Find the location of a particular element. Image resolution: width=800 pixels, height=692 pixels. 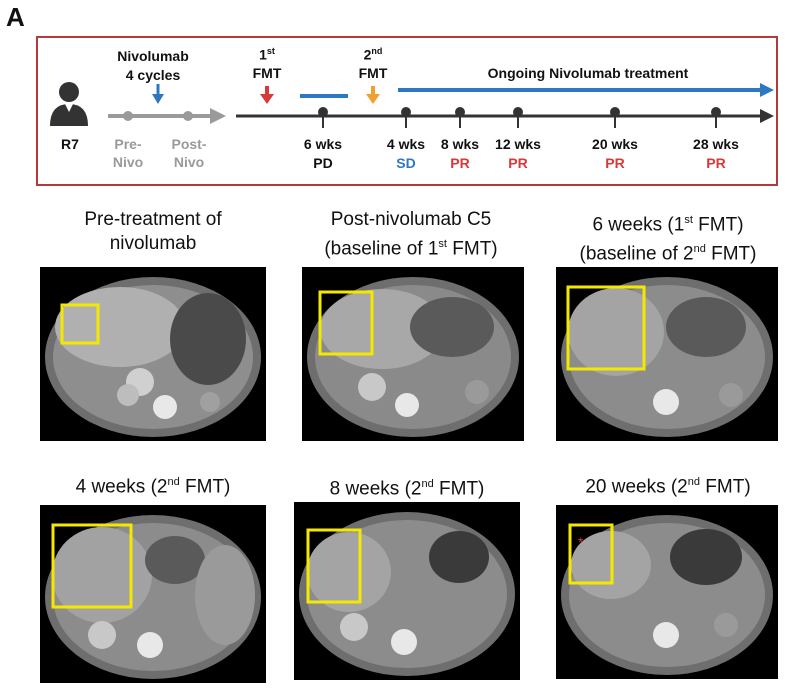

pre-nivo-label-2: Nivo is located at coordinates (128, 162).